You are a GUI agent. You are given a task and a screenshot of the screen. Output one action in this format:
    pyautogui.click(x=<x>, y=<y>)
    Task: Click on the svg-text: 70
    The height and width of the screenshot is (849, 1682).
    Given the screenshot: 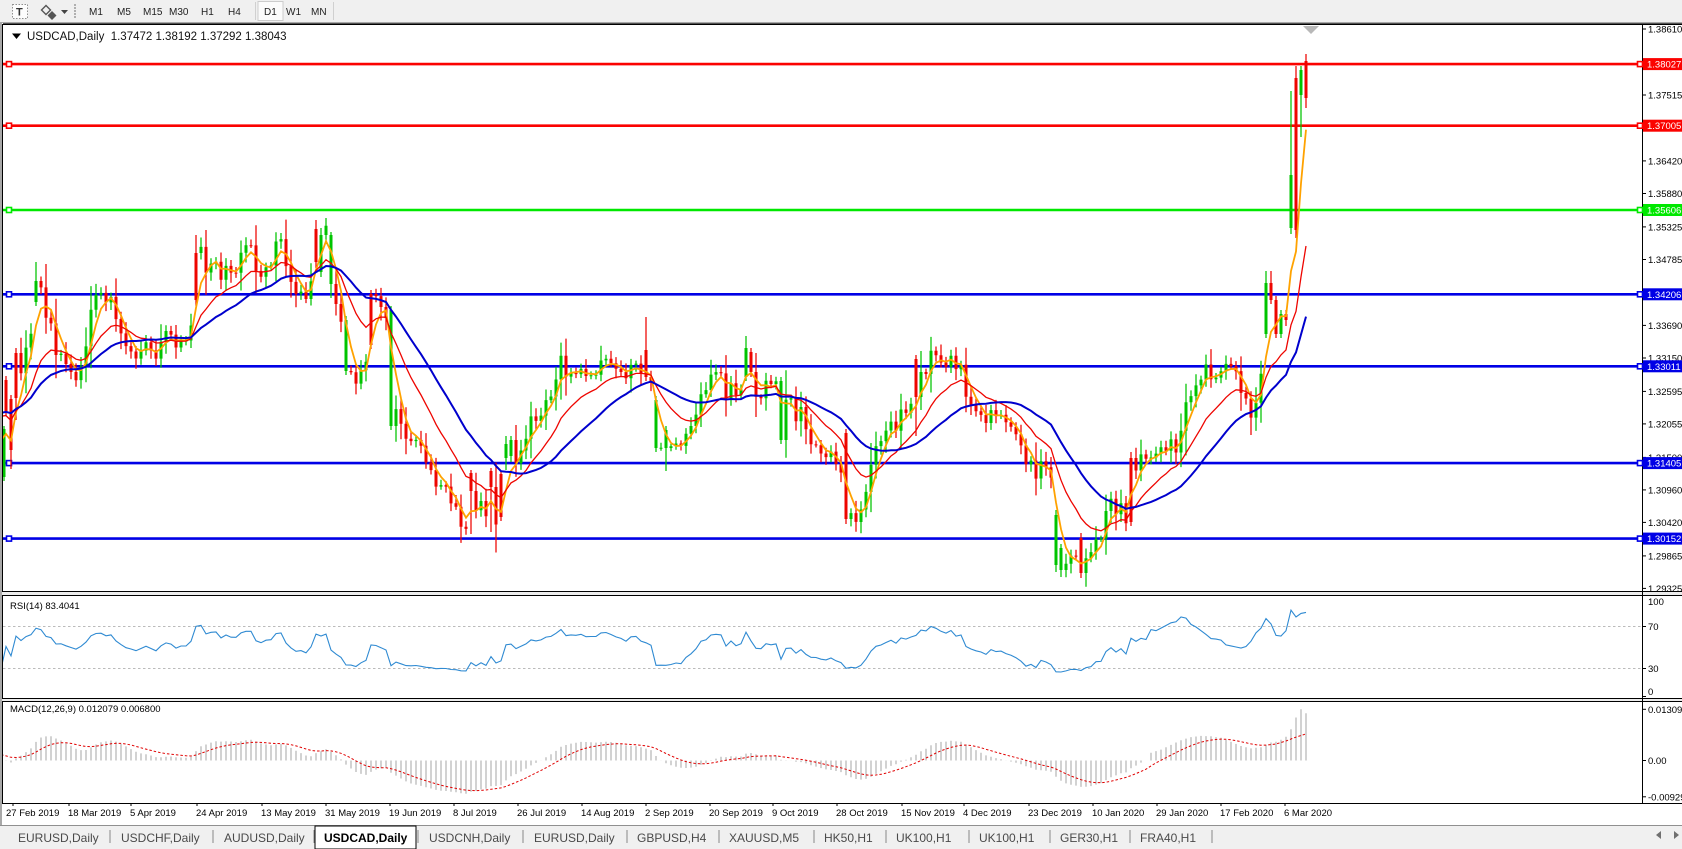 What is the action you would take?
    pyautogui.click(x=1653, y=627)
    